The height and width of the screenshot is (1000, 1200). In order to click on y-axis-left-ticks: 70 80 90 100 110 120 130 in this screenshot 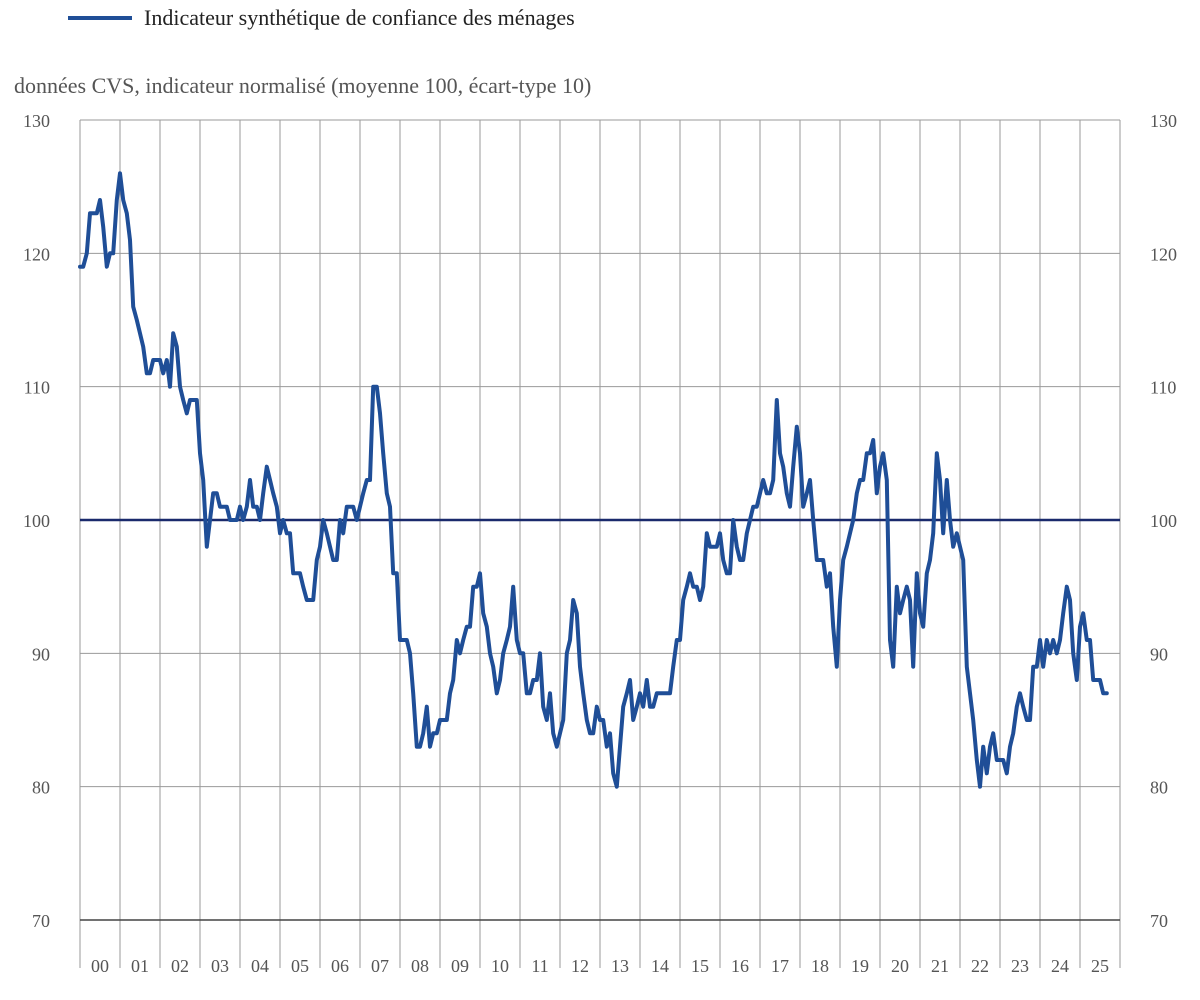, I will do `click(36, 521)`.